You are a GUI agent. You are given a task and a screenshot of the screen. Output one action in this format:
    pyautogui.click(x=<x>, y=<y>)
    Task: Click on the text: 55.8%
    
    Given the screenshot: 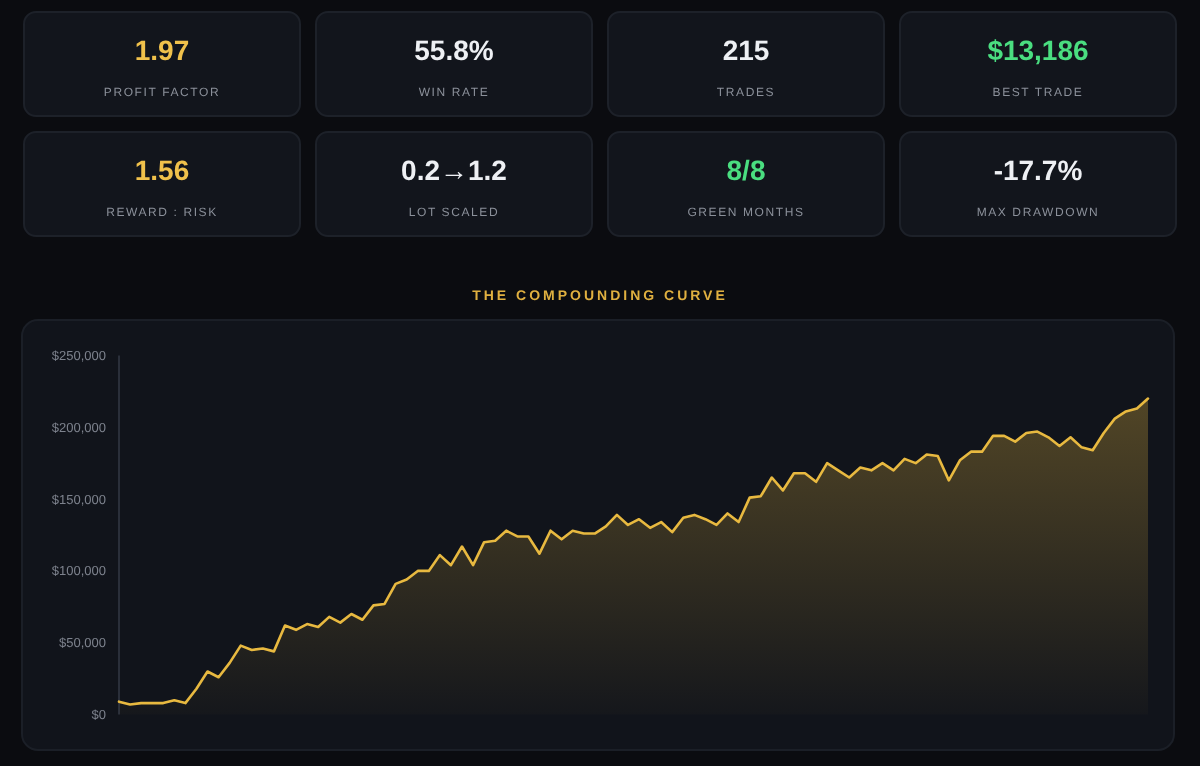 What is the action you would take?
    pyautogui.click(x=454, y=50)
    